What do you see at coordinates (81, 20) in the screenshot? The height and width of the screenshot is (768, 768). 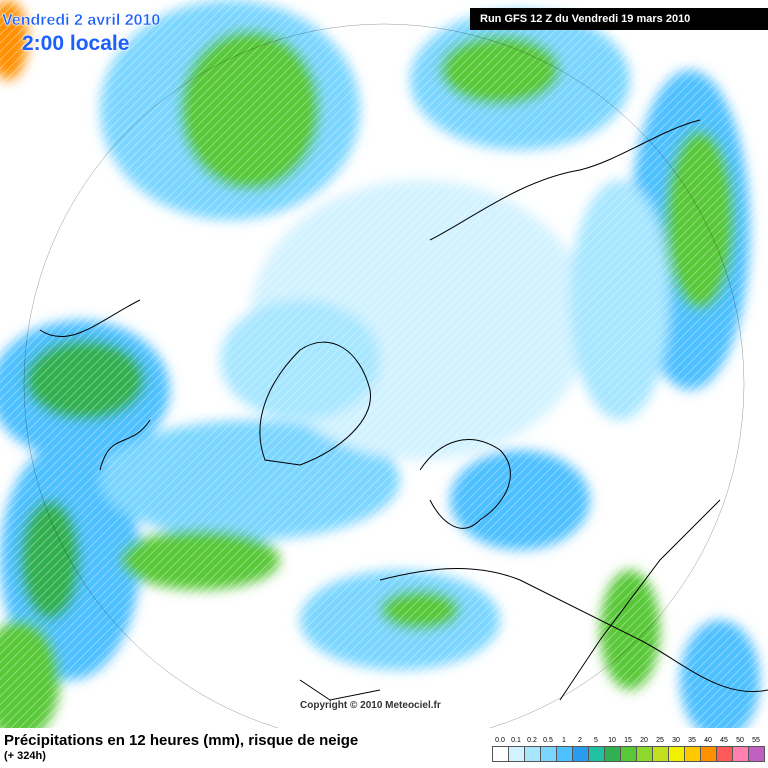 I see `date: Vendredi 2 avril 2010` at bounding box center [81, 20].